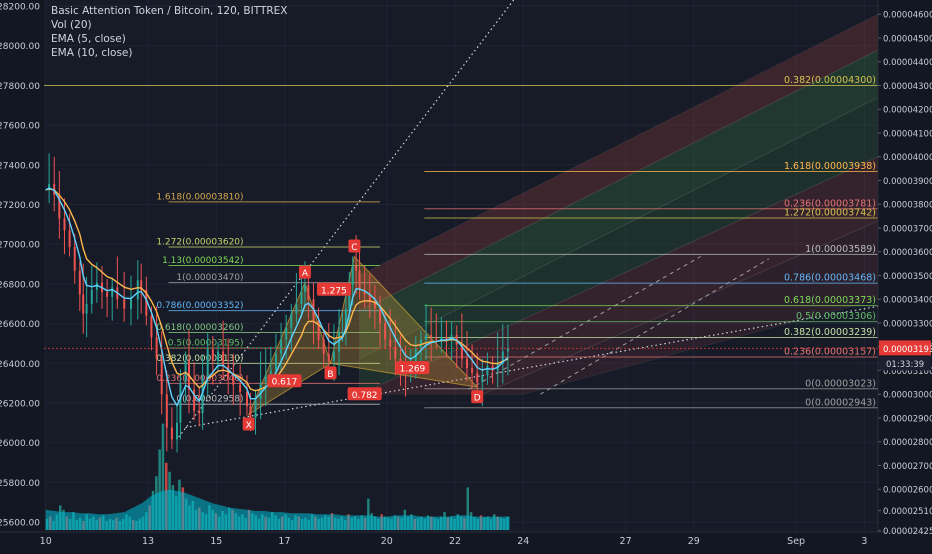 The height and width of the screenshot is (554, 932). I want to click on left-axis-tick-label: 26800.00, so click(20, 285).